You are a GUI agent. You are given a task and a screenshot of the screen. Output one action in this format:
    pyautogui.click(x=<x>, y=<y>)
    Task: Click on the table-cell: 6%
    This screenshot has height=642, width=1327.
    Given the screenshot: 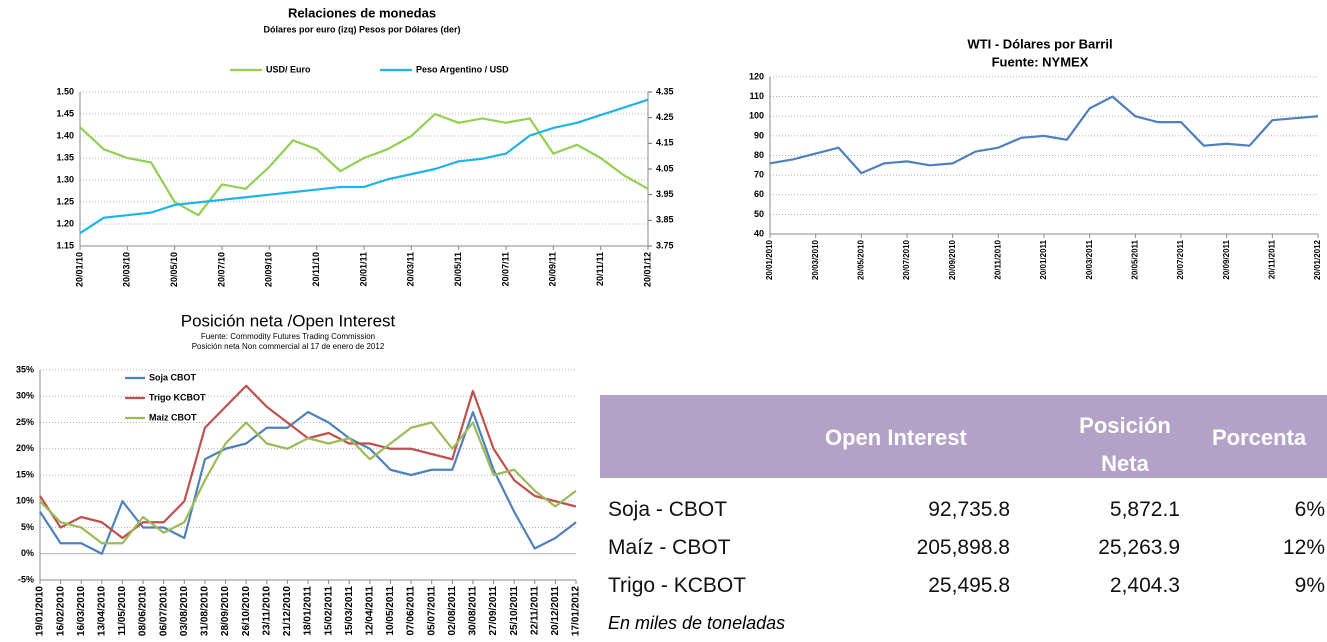 What is the action you would take?
    pyautogui.click(x=1309, y=509)
    